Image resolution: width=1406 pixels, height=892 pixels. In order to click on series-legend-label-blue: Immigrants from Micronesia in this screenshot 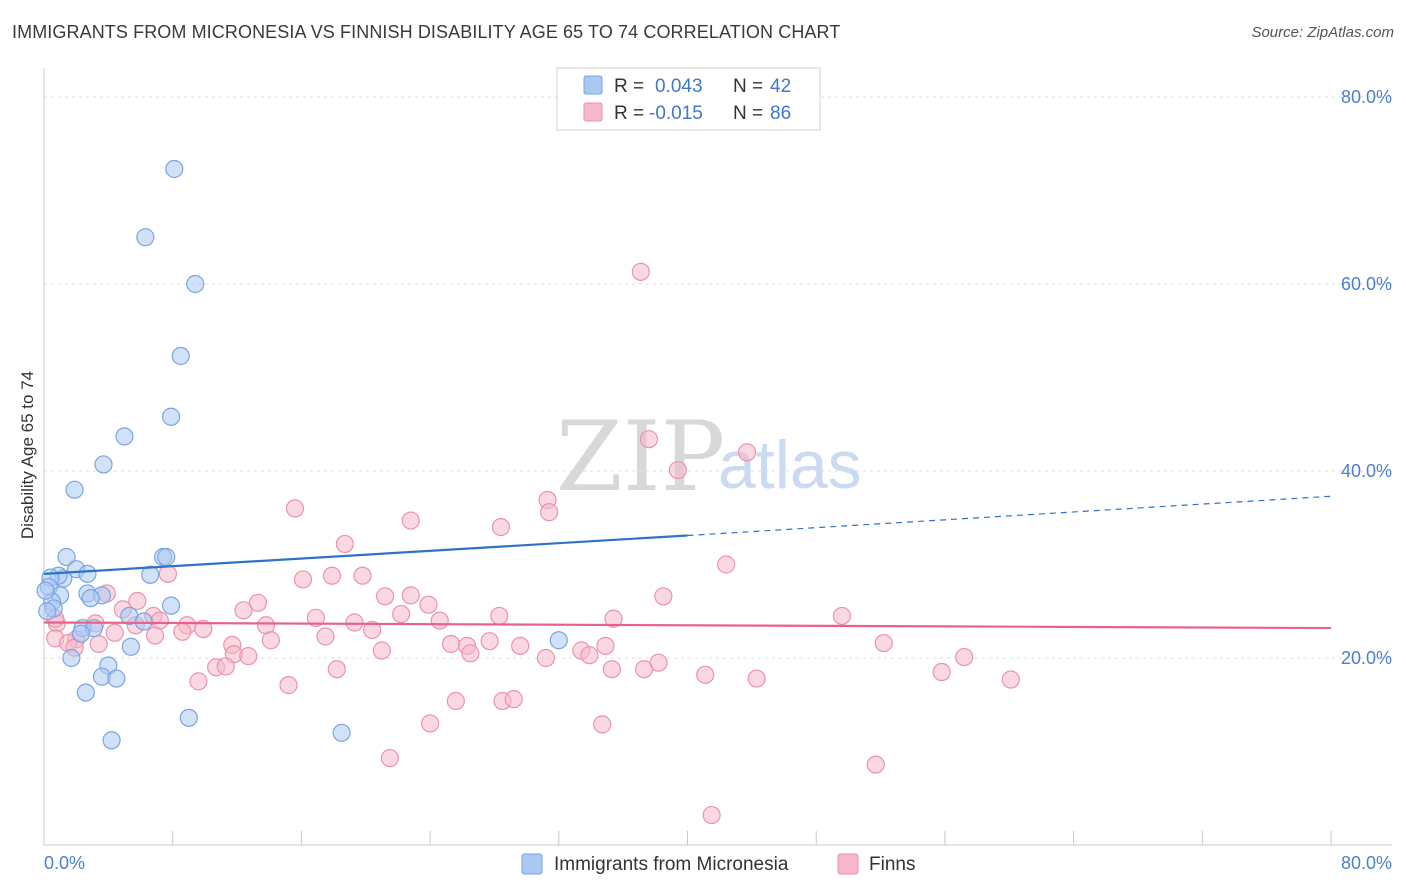, I will do `click(671, 864)`.